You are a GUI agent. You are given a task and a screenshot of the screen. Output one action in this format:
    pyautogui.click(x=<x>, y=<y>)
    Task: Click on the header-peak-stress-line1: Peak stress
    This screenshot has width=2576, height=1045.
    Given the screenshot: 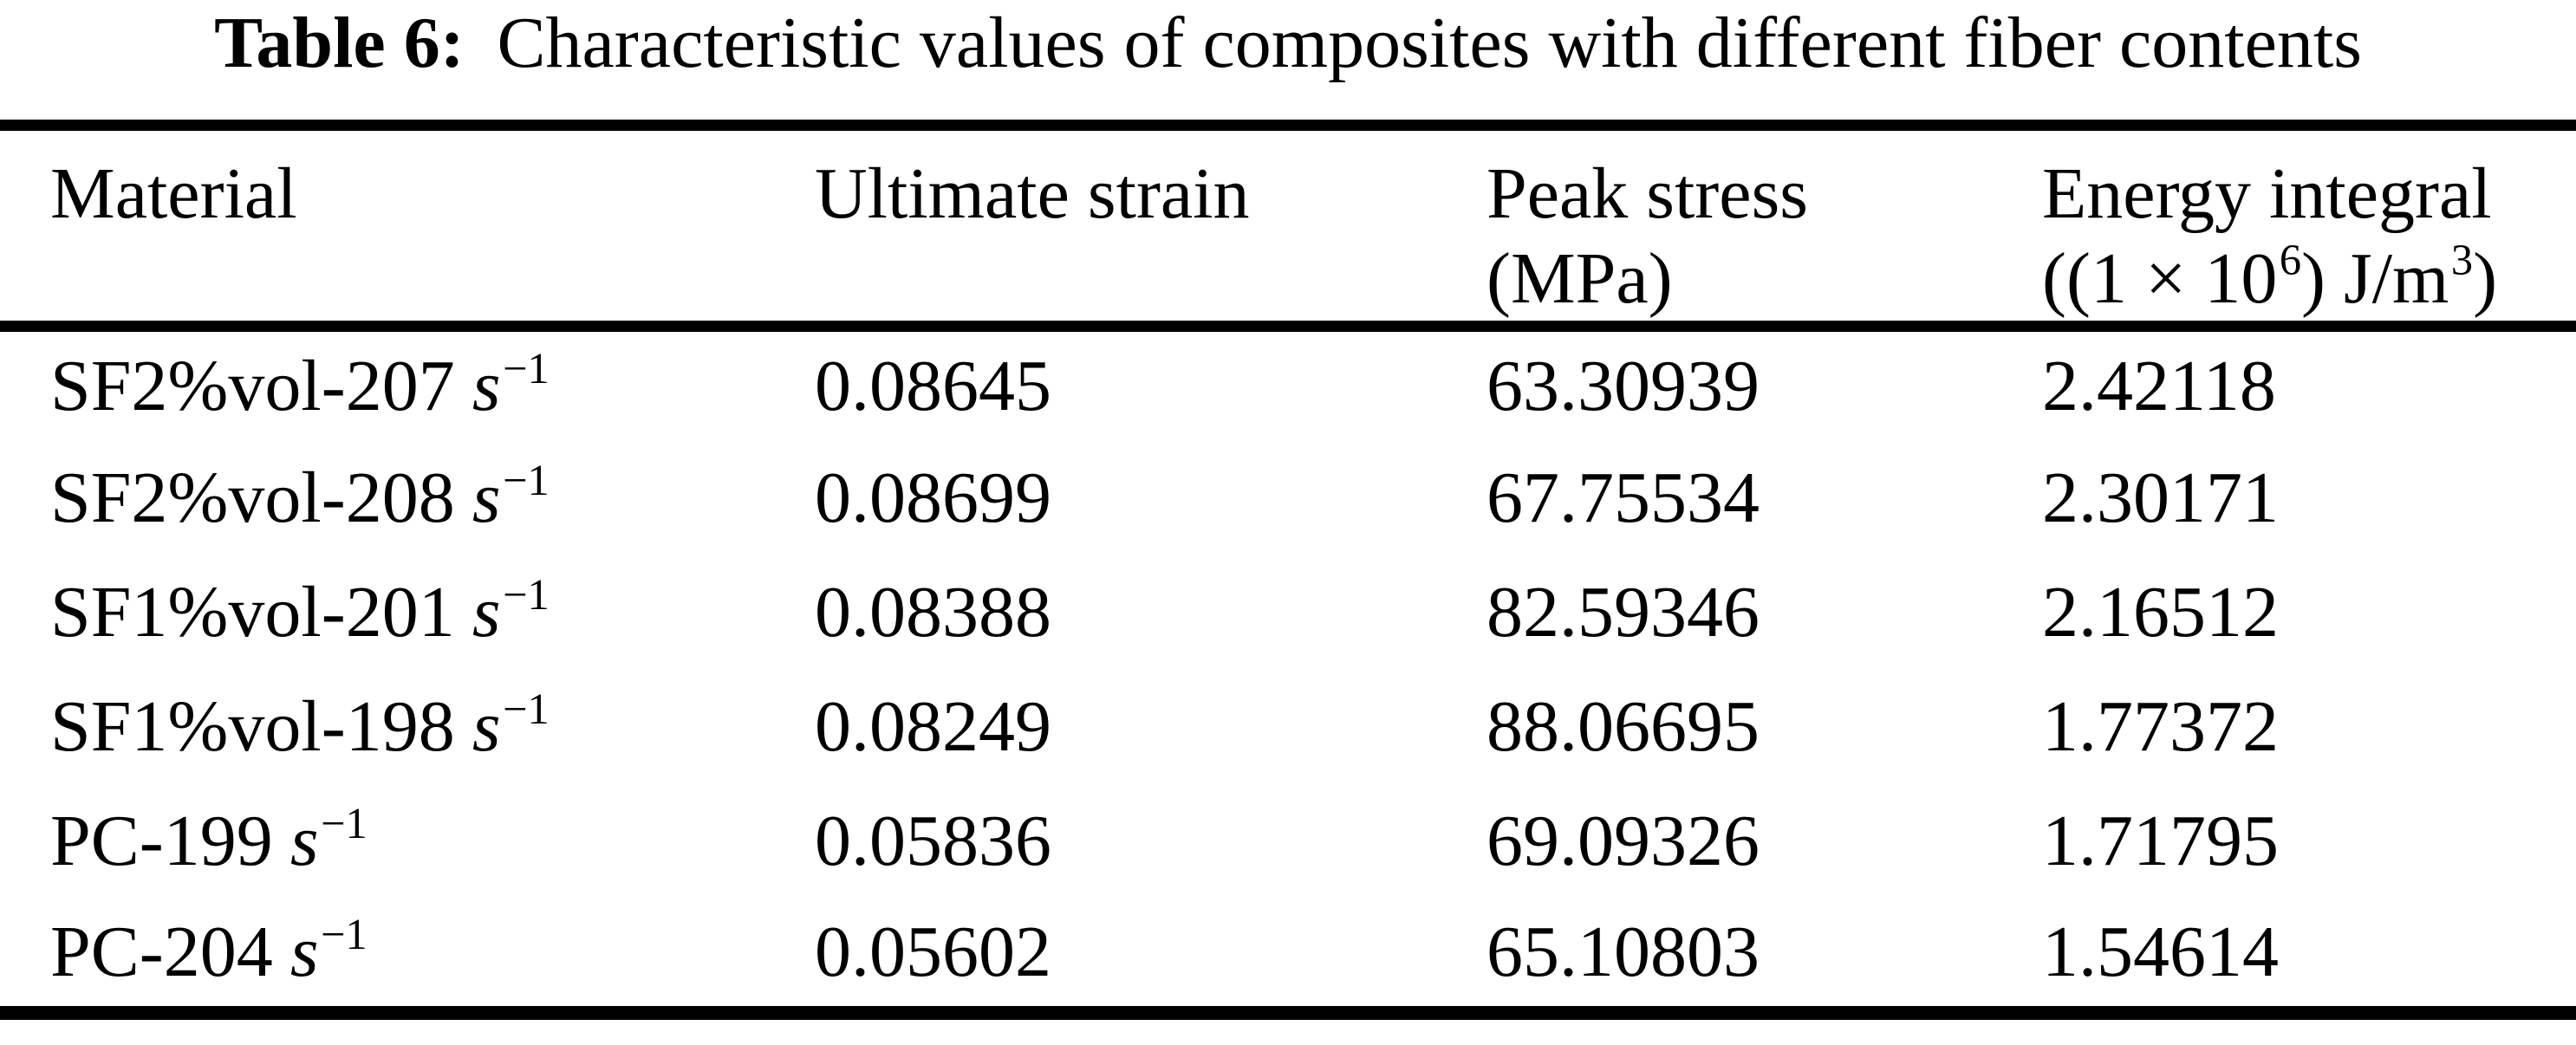 What is the action you would take?
    pyautogui.click(x=1647, y=194)
    